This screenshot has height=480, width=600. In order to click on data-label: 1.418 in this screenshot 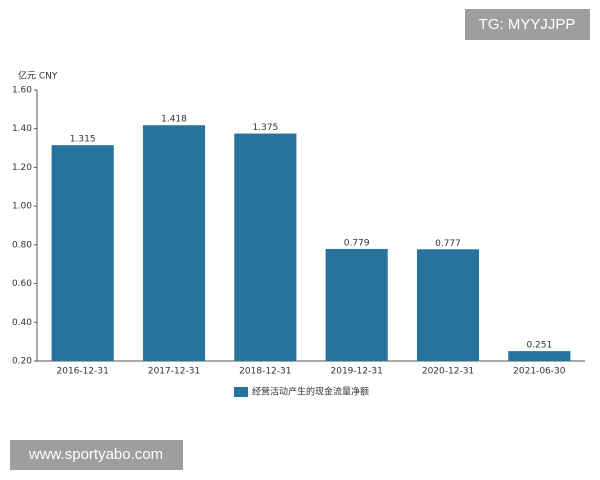, I will do `click(174, 120)`.